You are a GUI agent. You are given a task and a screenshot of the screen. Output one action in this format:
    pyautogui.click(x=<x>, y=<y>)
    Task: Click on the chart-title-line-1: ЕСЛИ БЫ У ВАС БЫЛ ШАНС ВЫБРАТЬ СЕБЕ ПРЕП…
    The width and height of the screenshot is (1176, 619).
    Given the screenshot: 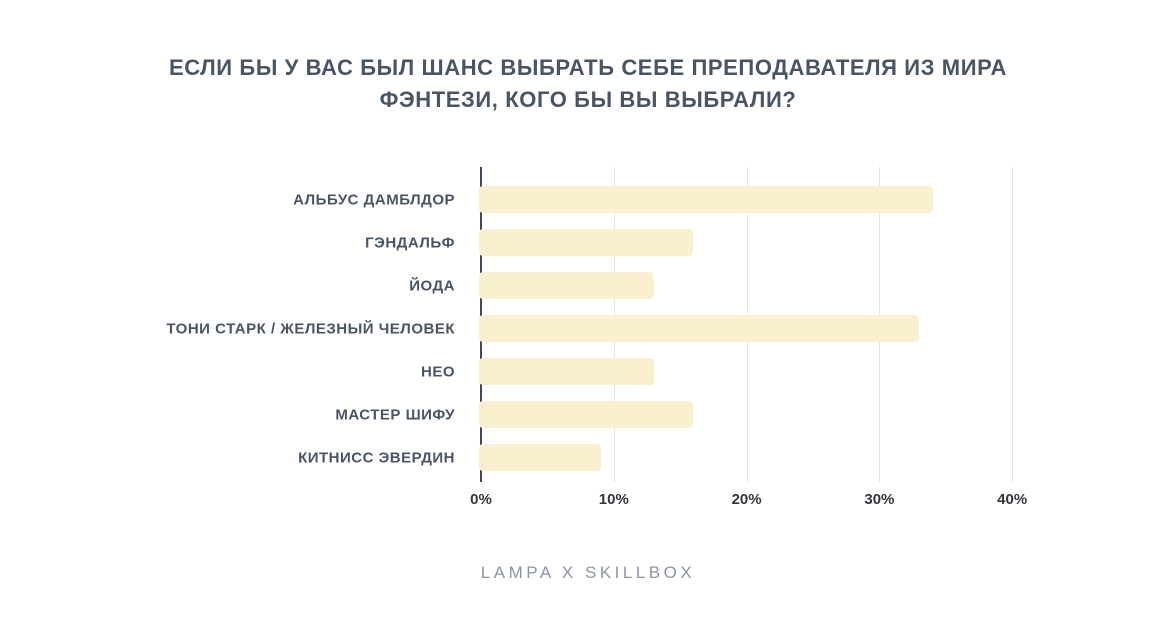 What is the action you would take?
    pyautogui.click(x=588, y=67)
    